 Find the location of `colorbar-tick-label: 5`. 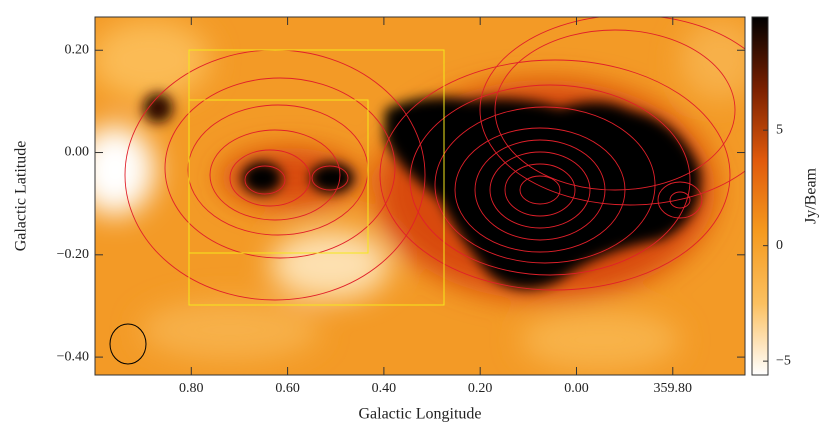

colorbar-tick-label: 5 is located at coordinates (779, 129).